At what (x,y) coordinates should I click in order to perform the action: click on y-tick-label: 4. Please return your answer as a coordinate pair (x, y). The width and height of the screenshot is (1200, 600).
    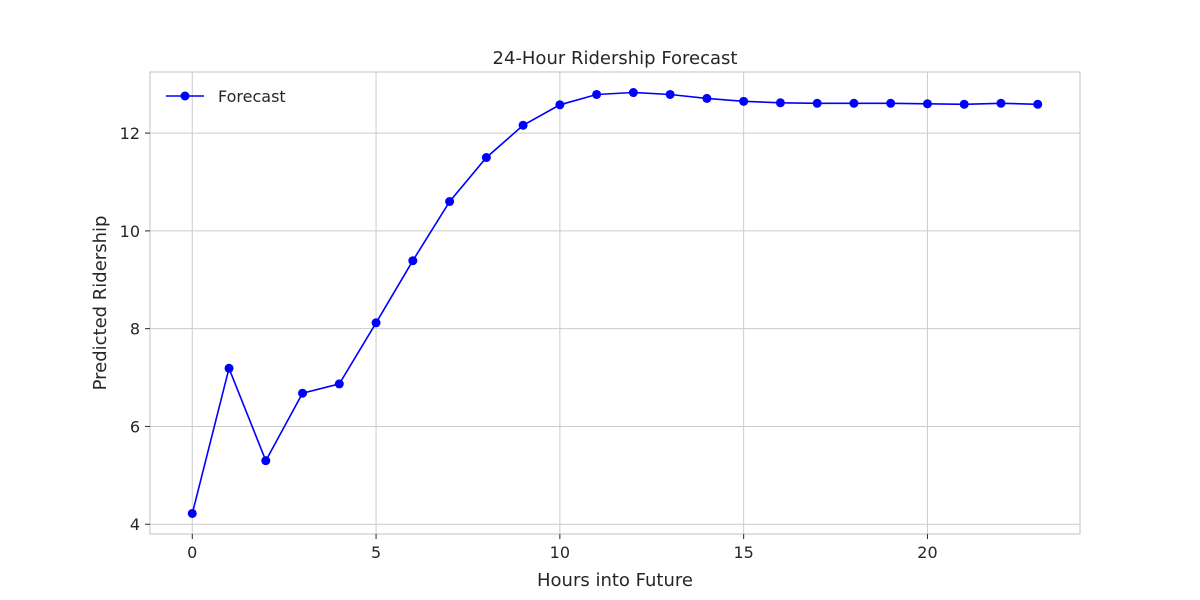
    Looking at the image, I should click on (135, 524).